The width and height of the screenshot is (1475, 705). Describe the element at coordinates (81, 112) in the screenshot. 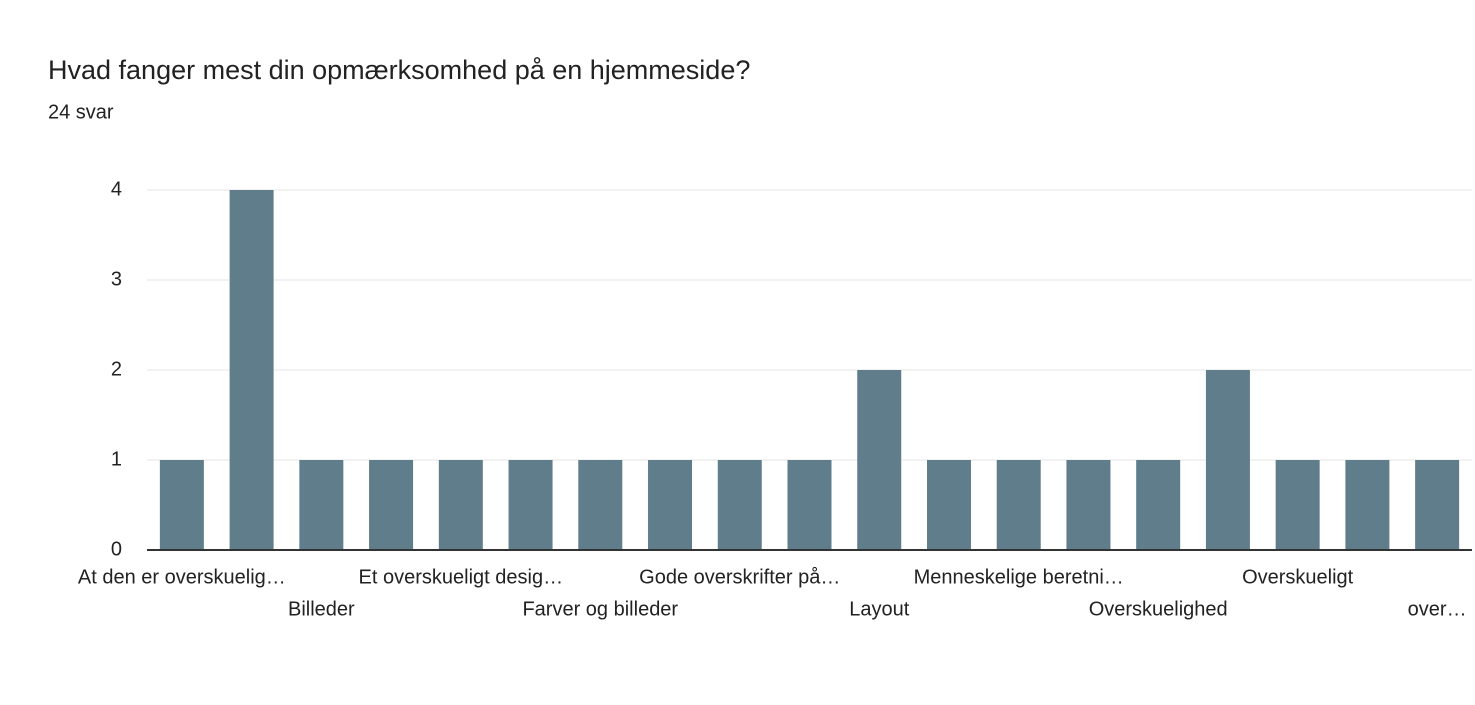

I see `chart-subtitle: 24 svar` at that location.